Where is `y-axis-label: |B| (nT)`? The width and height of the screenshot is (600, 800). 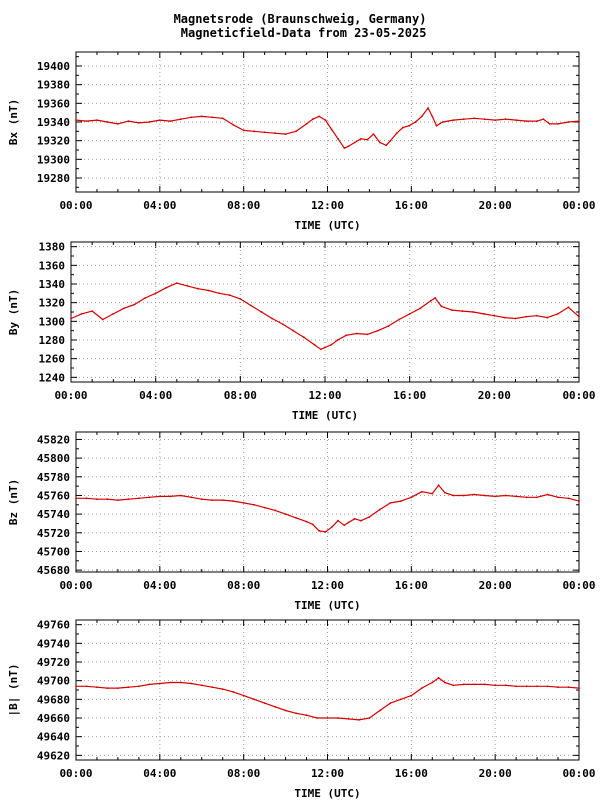 y-axis-label: |B| (nT) is located at coordinates (13, 690).